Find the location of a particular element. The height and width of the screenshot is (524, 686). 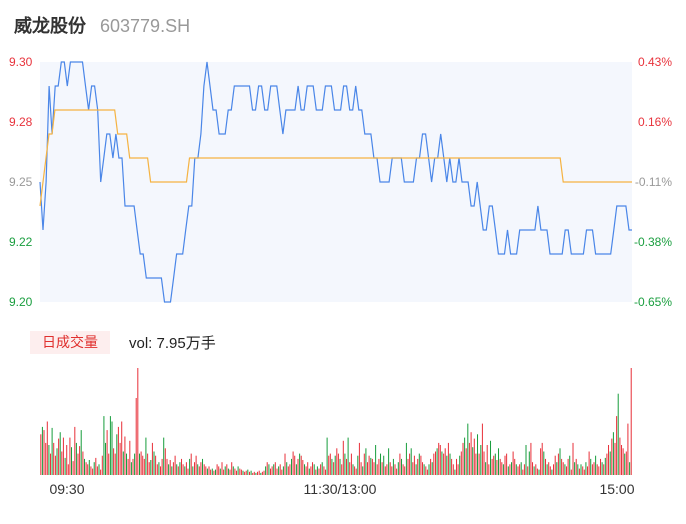

percent-tick-label: 0.16% is located at coordinates (655, 122).